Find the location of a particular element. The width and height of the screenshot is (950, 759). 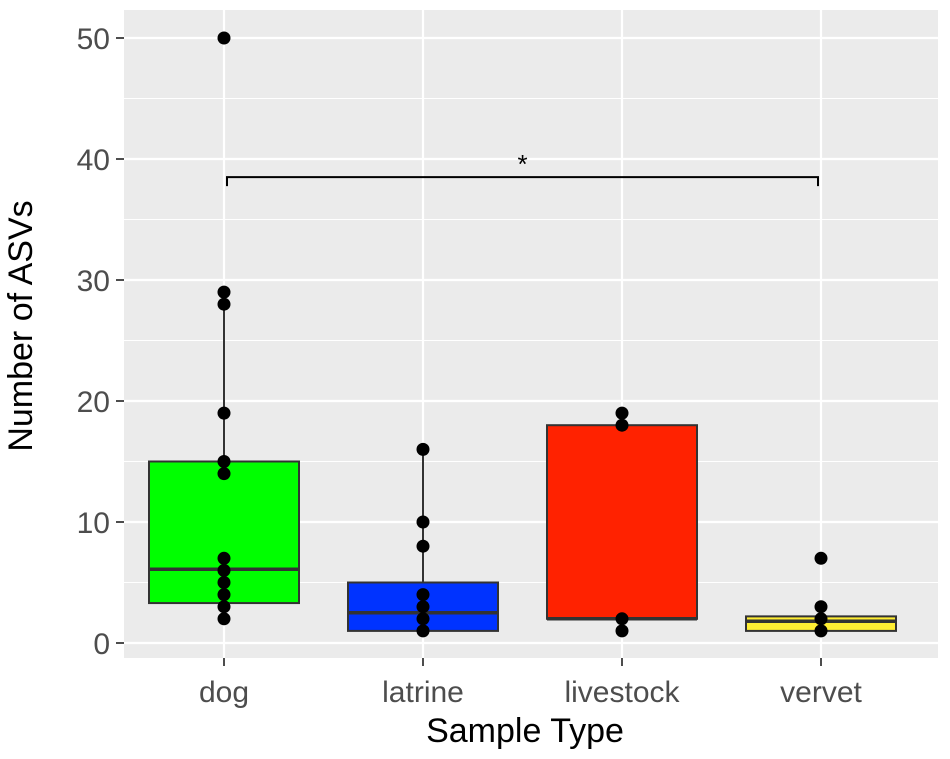

y-tick-label: 0 is located at coordinates (101, 644).